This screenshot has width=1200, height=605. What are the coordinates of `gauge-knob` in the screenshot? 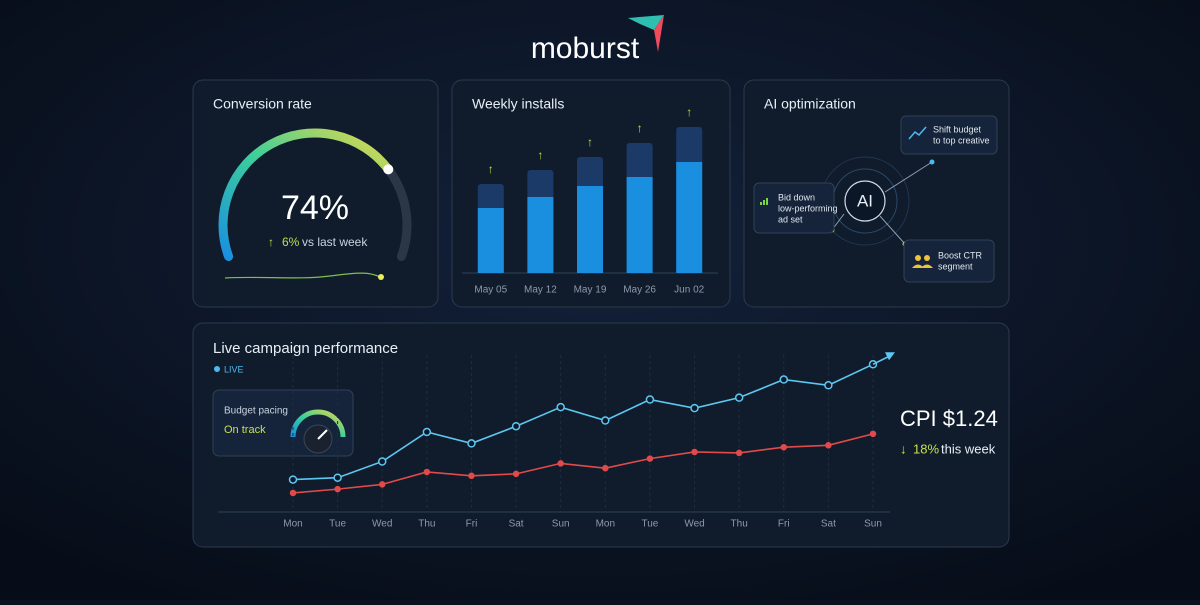 It's located at (388, 169).